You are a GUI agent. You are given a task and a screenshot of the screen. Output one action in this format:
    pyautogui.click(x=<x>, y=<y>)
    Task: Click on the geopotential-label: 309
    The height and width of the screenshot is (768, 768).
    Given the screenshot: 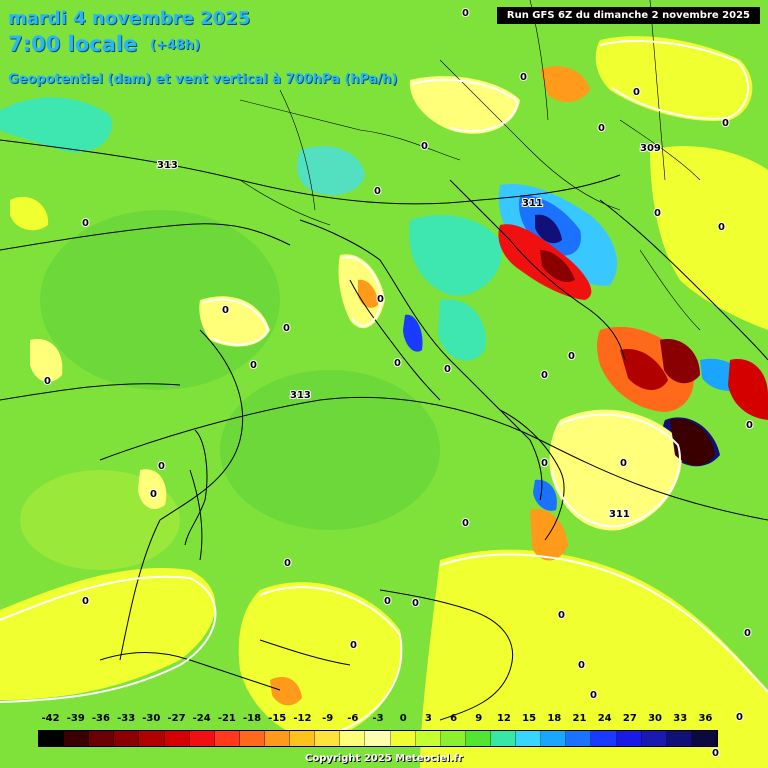 What is the action you would take?
    pyautogui.click(x=650, y=148)
    